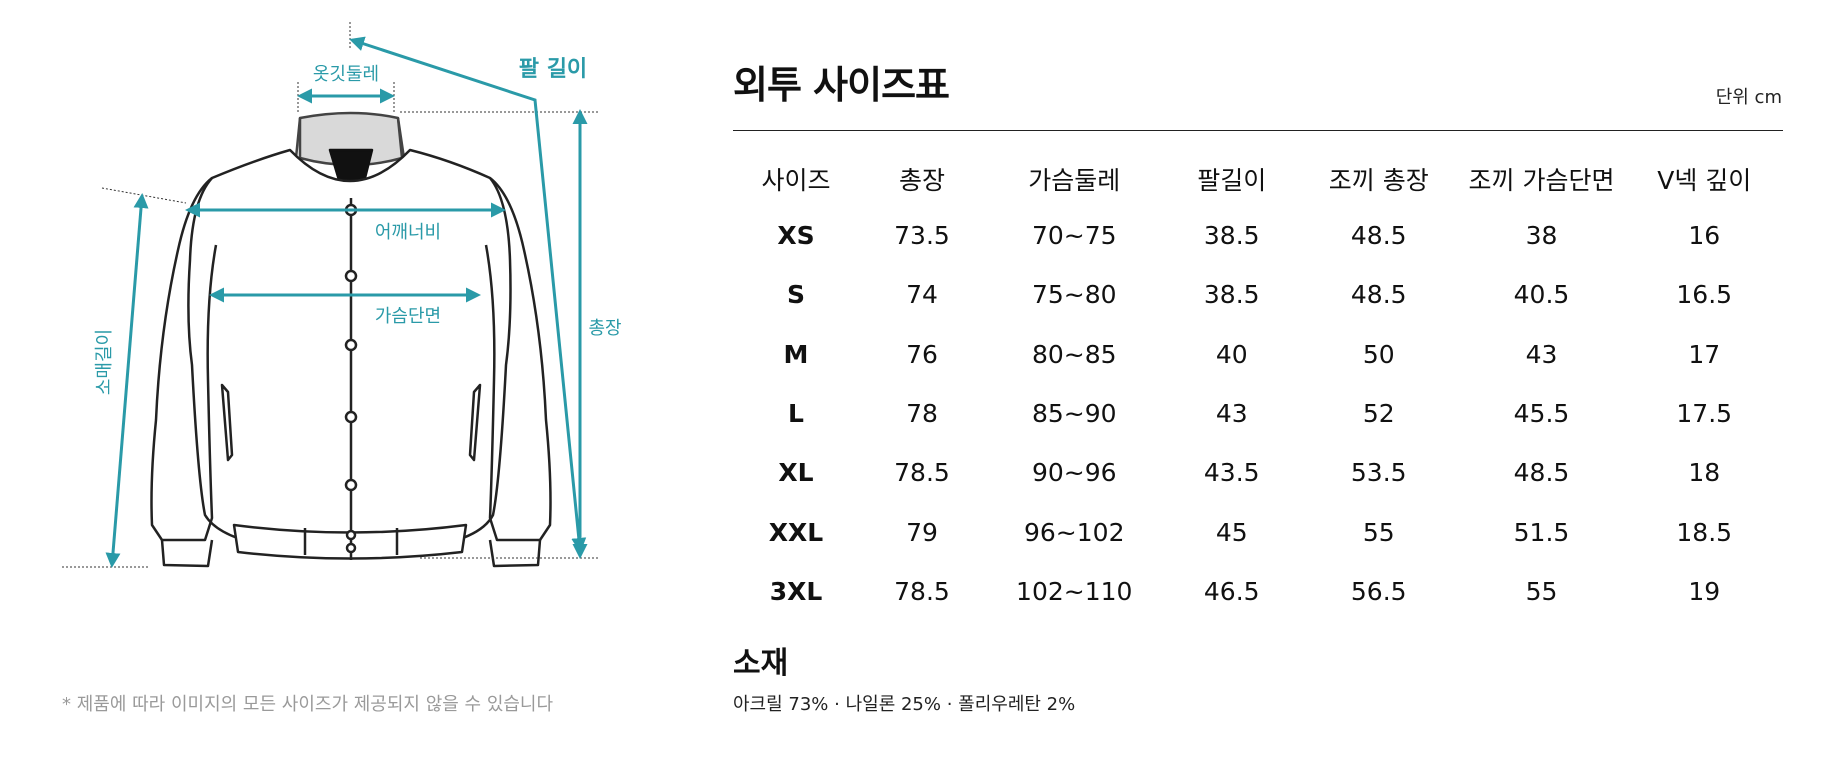 This screenshot has height=765, width=1838. Describe the element at coordinates (796, 473) in the screenshot. I see `size-cell: XL` at that location.